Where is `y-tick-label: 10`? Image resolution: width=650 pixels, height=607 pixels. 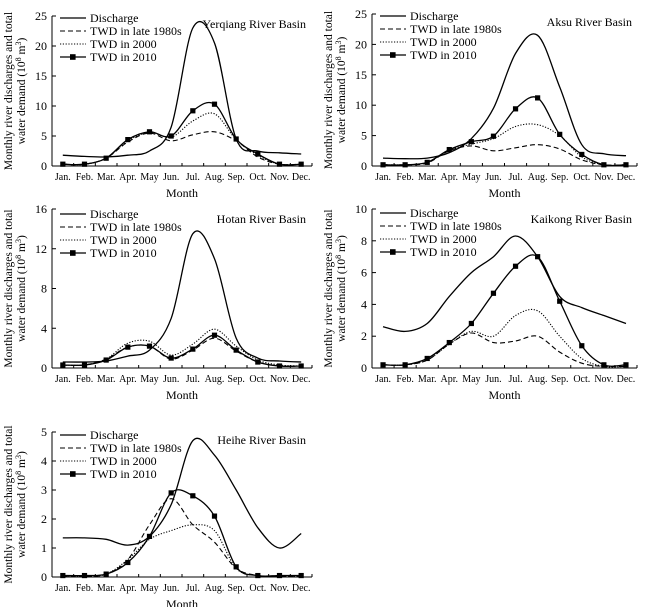
y-tick-label: 10 is located at coordinates (361, 209).